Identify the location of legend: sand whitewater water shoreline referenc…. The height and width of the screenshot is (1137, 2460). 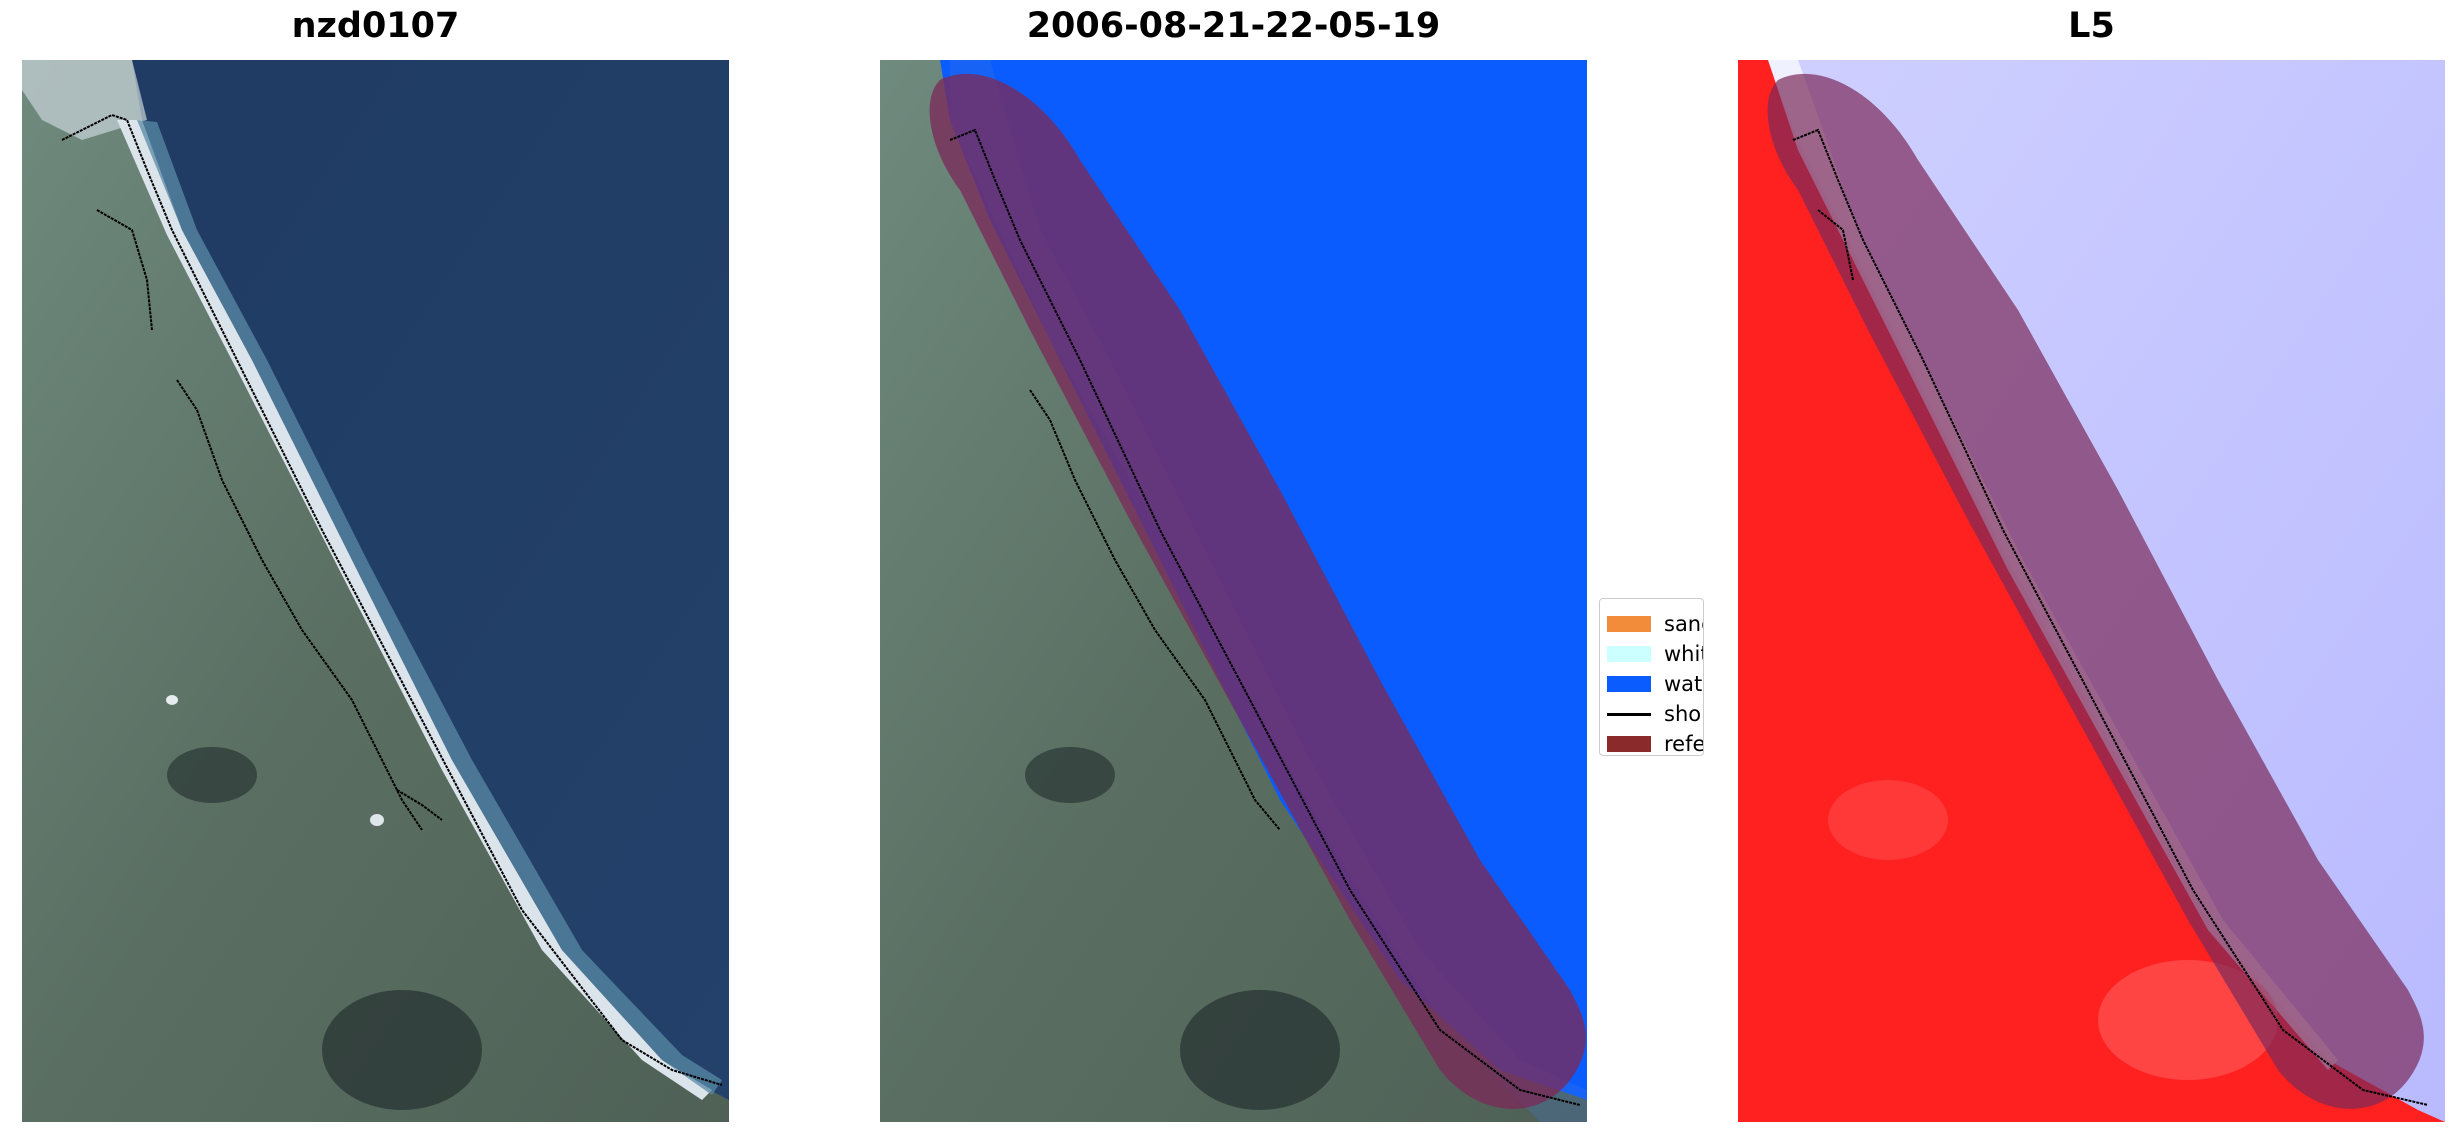
(1651, 677).